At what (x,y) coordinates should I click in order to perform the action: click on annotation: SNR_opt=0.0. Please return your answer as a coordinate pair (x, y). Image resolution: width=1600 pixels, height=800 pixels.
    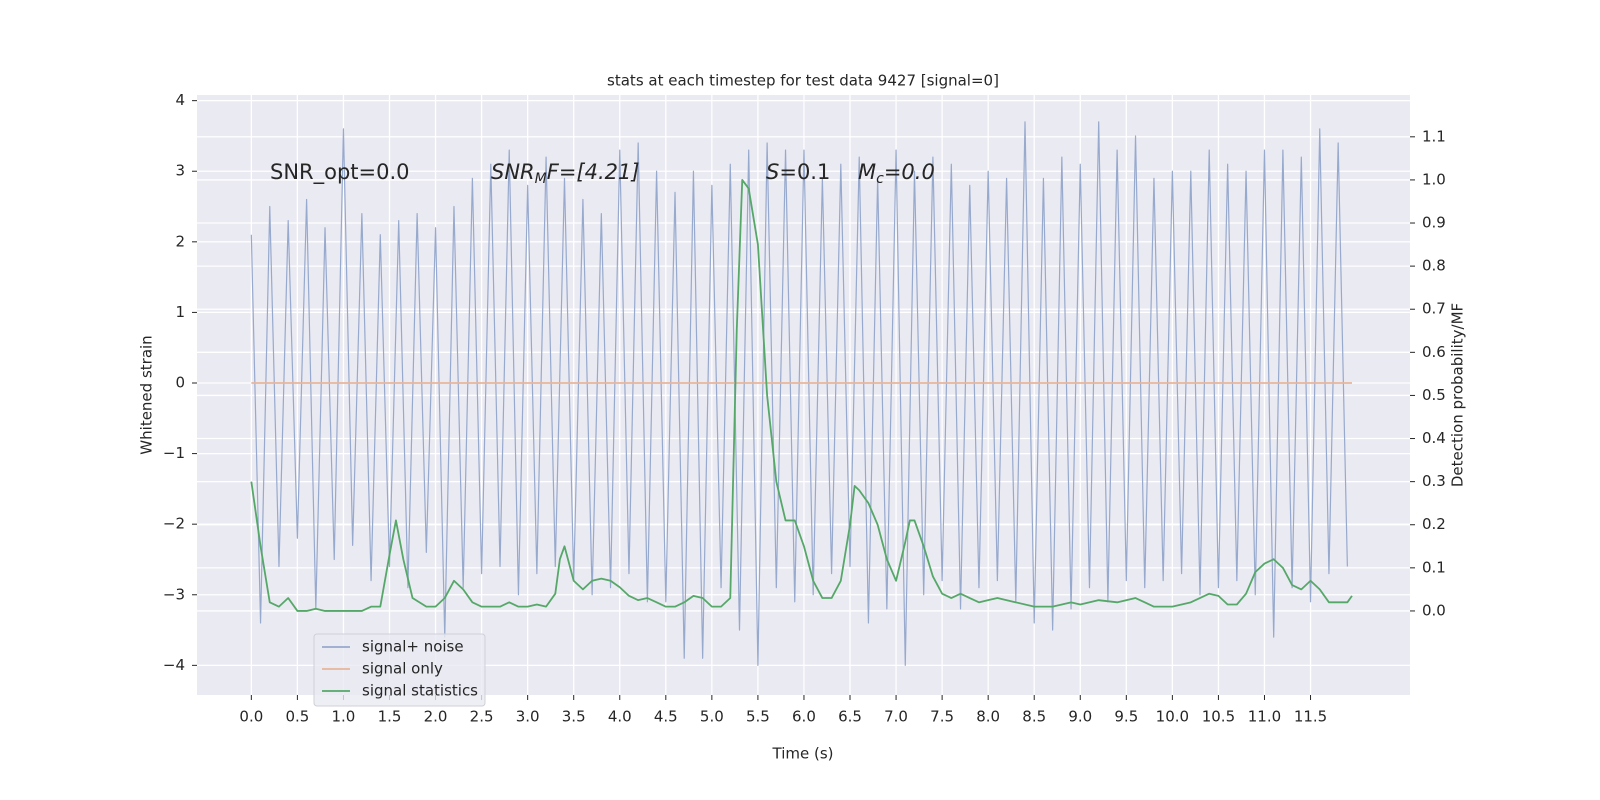
    Looking at the image, I should click on (340, 172).